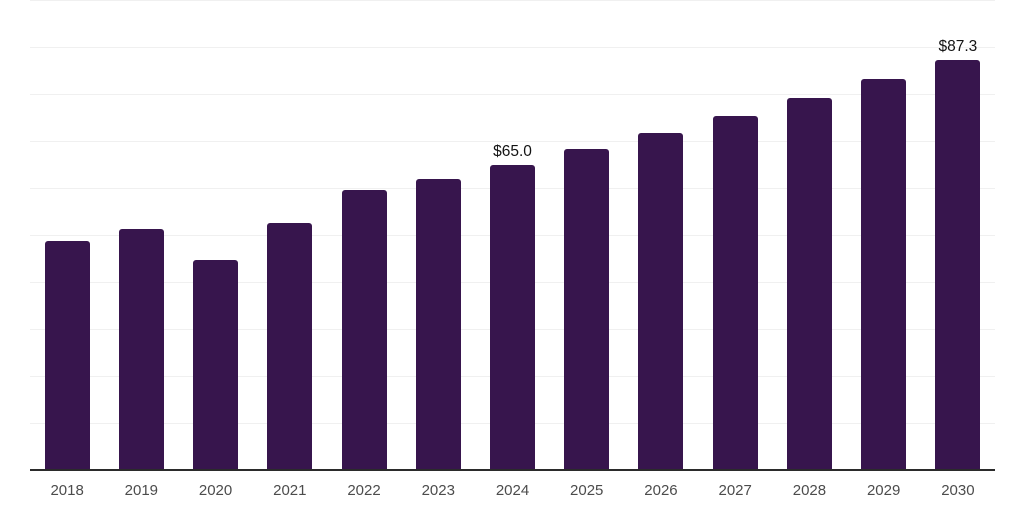  Describe the element at coordinates (735, 293) in the screenshot. I see `bar-2027` at that location.